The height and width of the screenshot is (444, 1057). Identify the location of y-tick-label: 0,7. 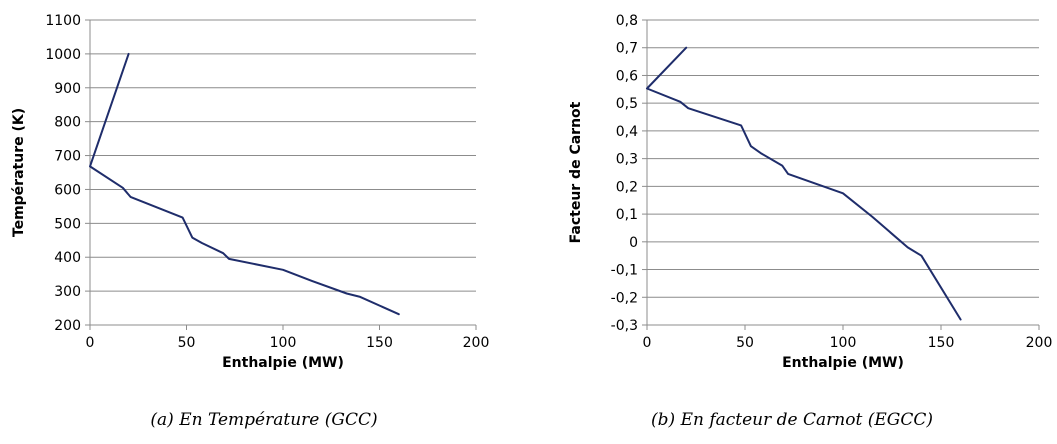
(627, 49).